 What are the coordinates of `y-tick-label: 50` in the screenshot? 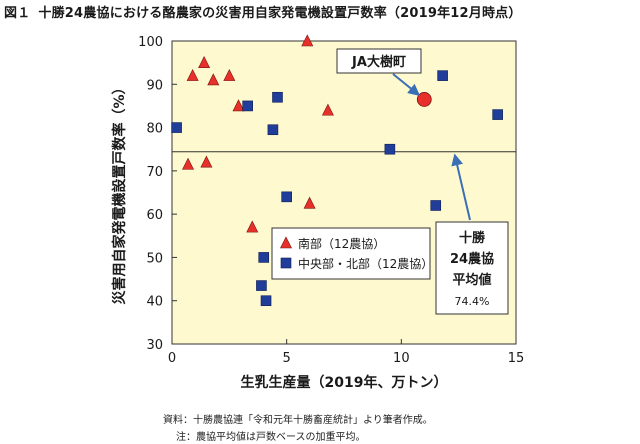 It's located at (154, 258).